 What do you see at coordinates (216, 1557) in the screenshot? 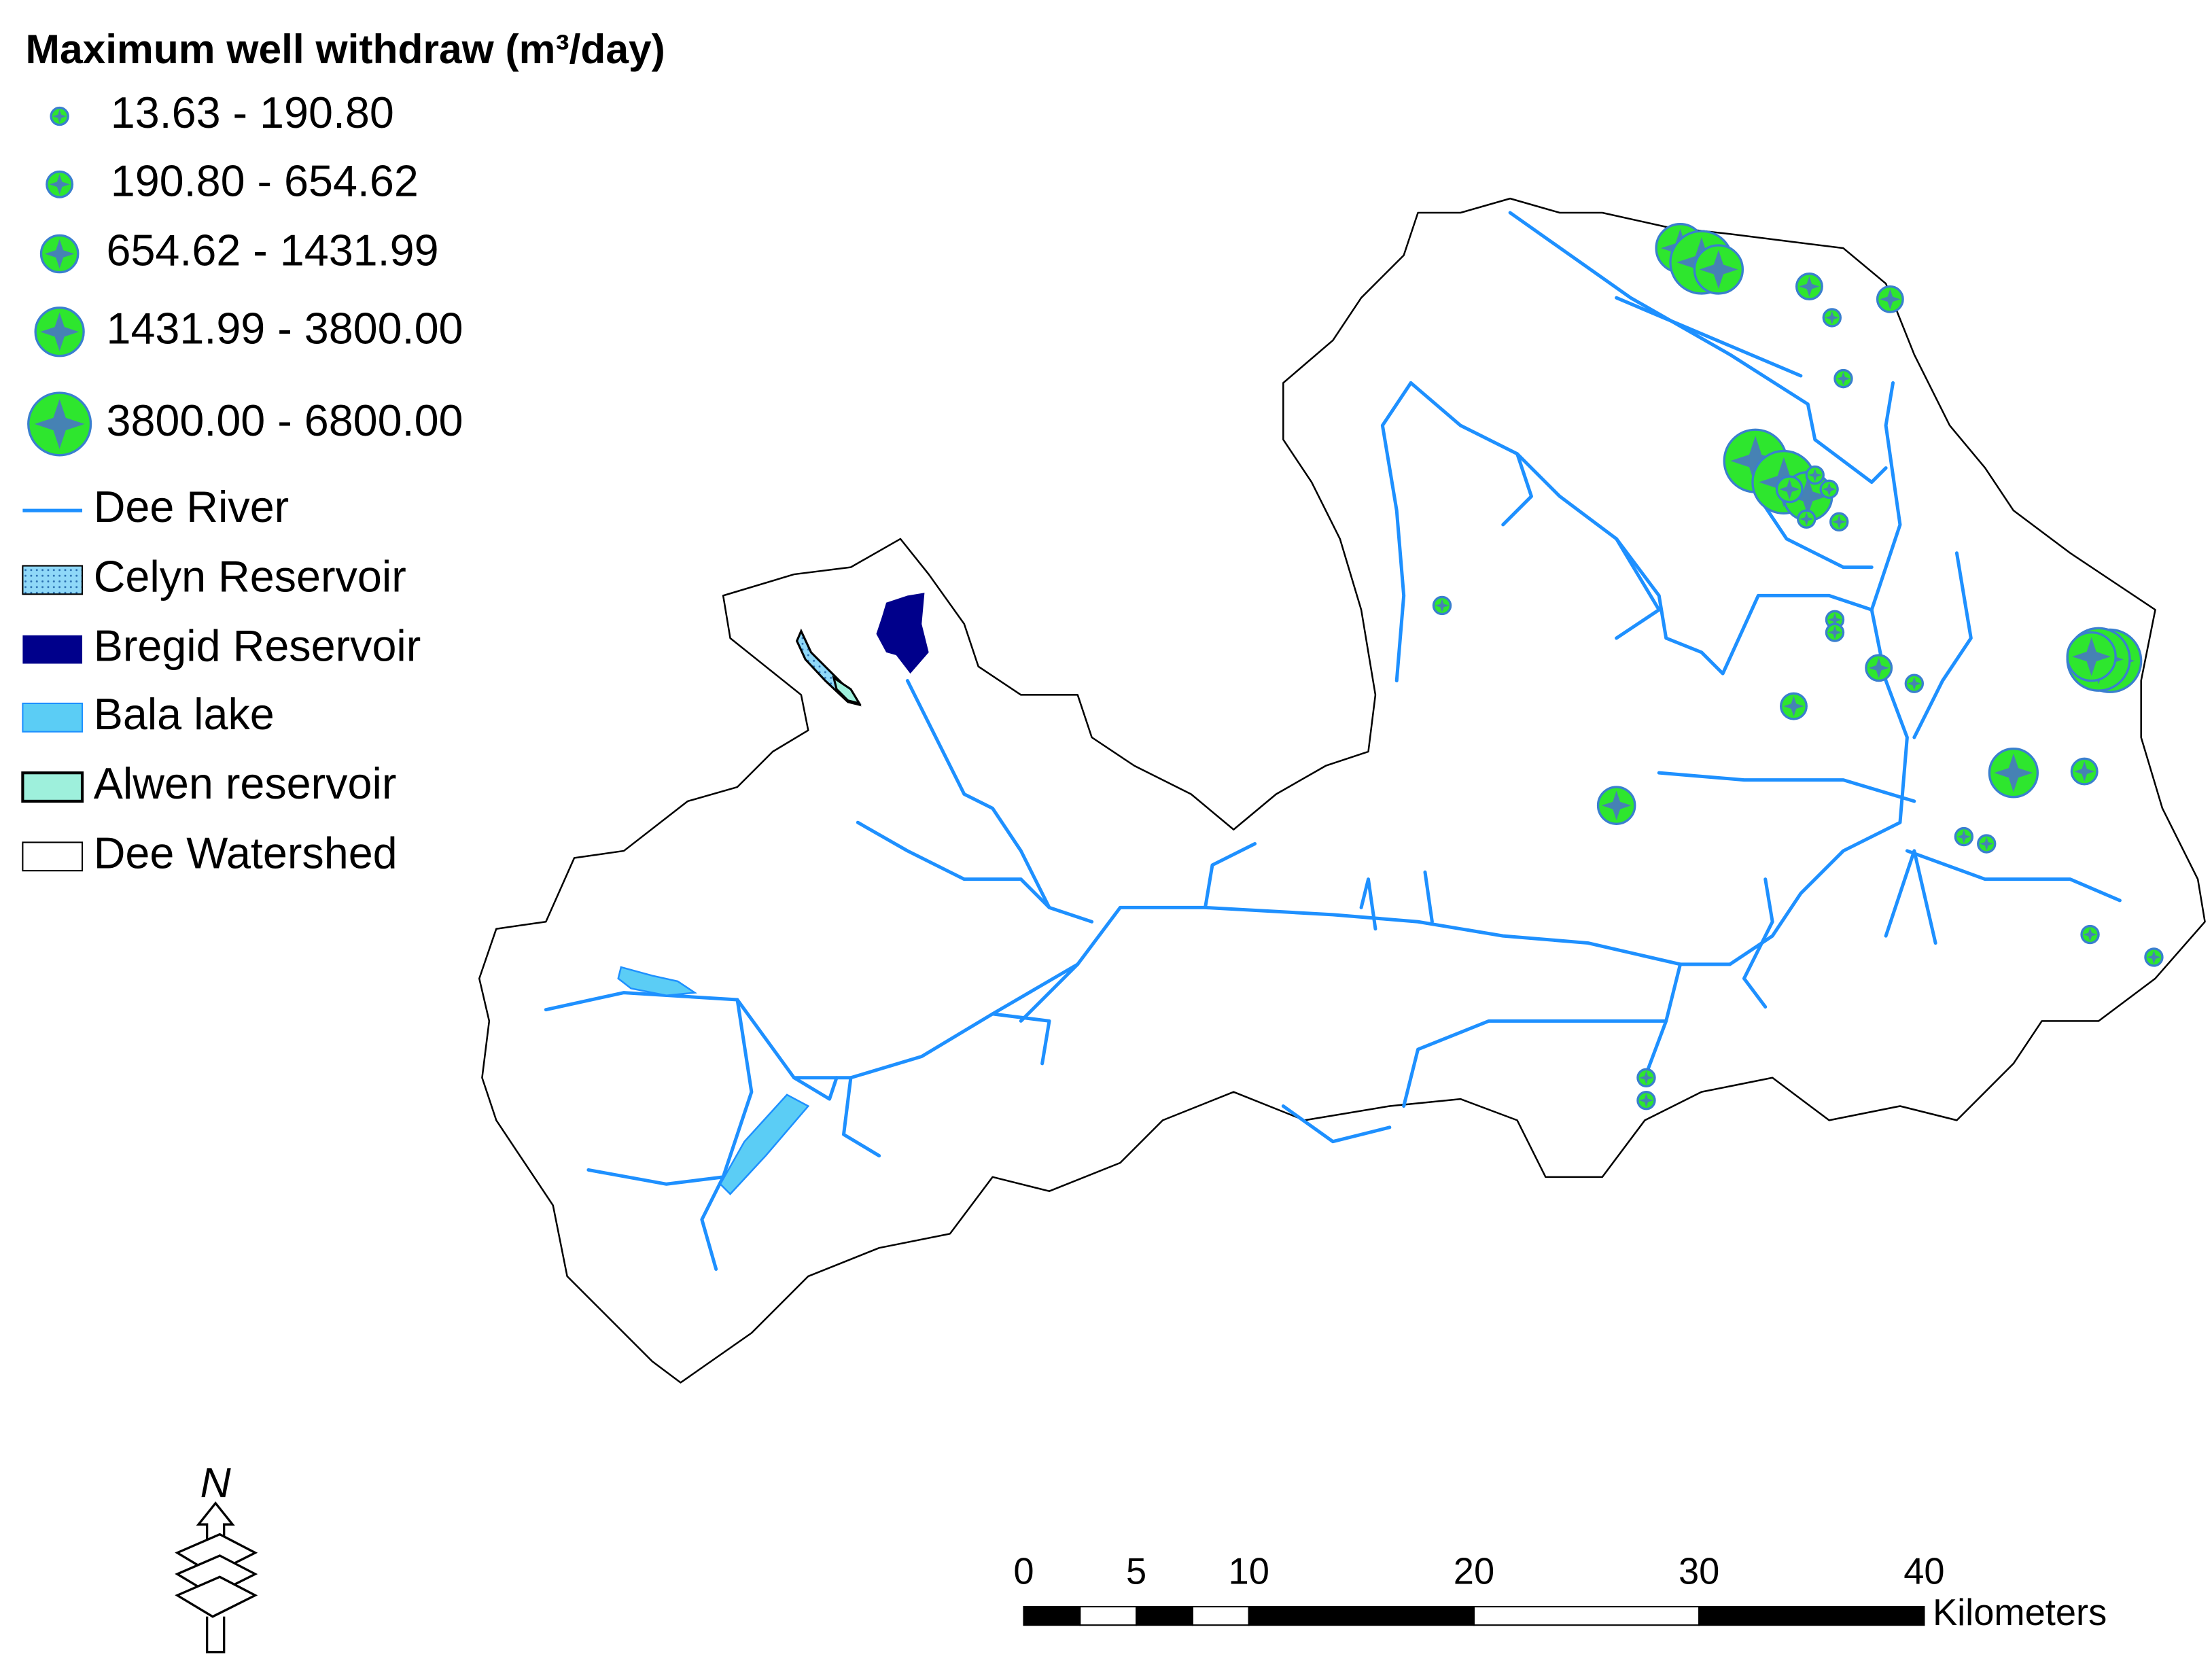
I see `north-arrow: N` at bounding box center [216, 1557].